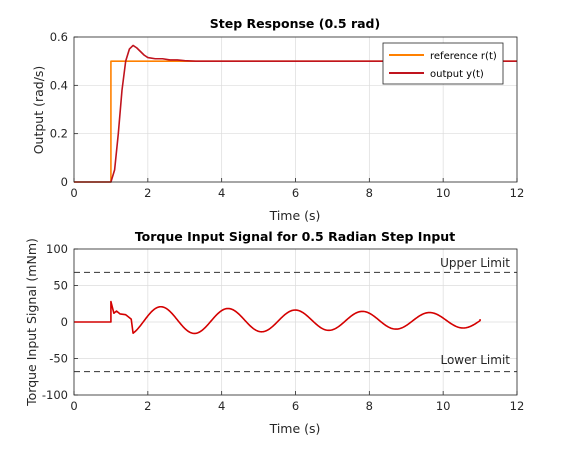 The image size is (570, 450). Describe the element at coordinates (463, 56) in the screenshot. I see `legend-label-reference: reference r(t)` at that location.